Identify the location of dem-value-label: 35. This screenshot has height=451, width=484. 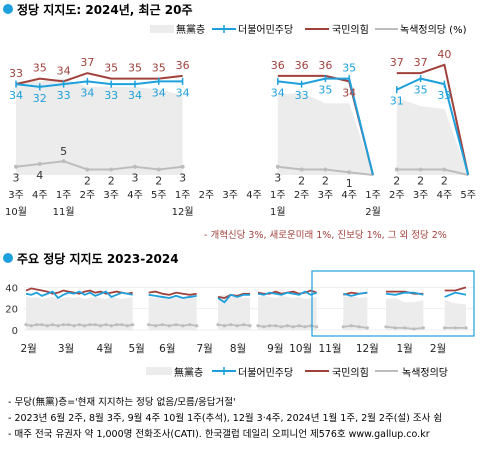
(349, 68).